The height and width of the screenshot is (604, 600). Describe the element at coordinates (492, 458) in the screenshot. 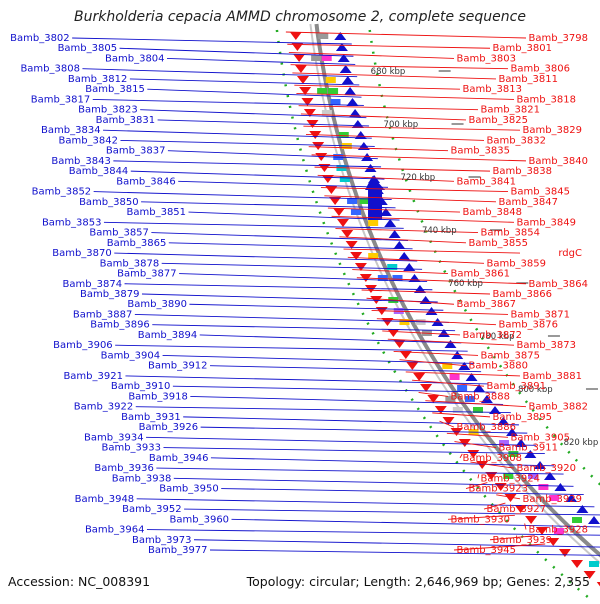

I see `right-gene-label: Bamb_3908` at that location.